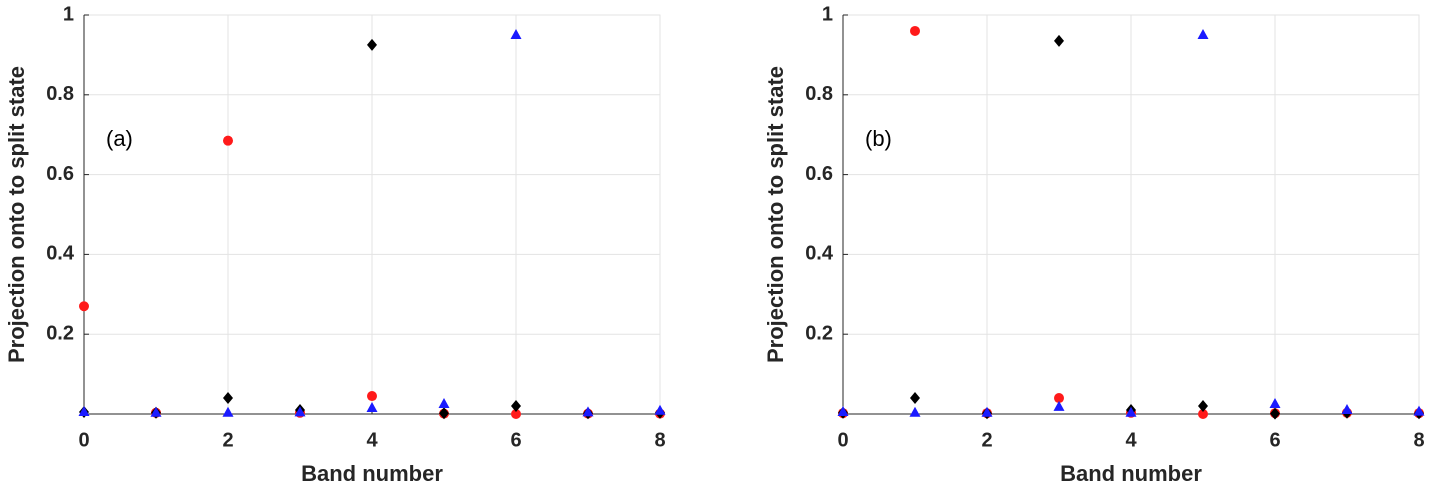  I want to click on annotation: (b), so click(878, 138).